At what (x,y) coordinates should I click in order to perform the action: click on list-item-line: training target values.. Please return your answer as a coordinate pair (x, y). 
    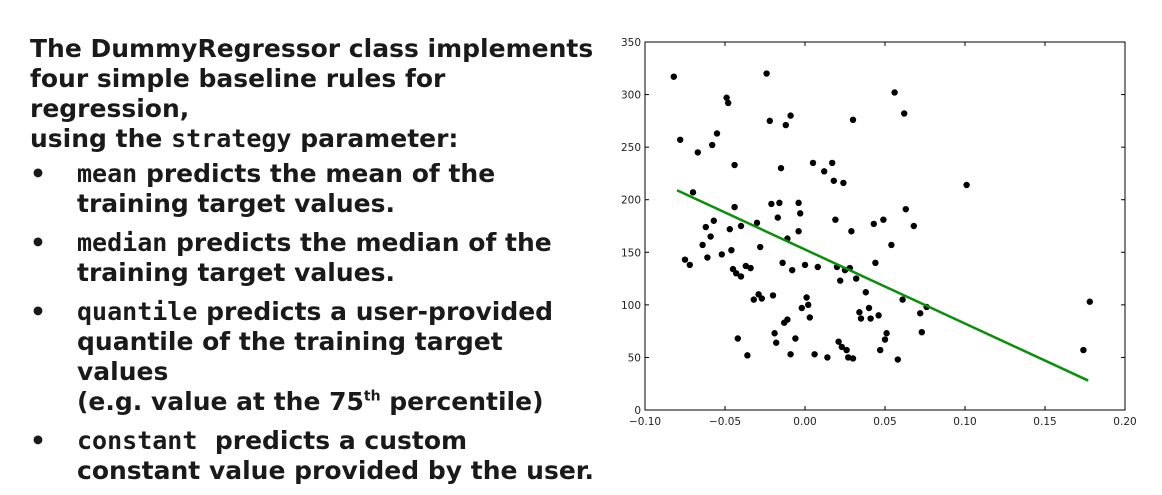
    Looking at the image, I should click on (236, 203).